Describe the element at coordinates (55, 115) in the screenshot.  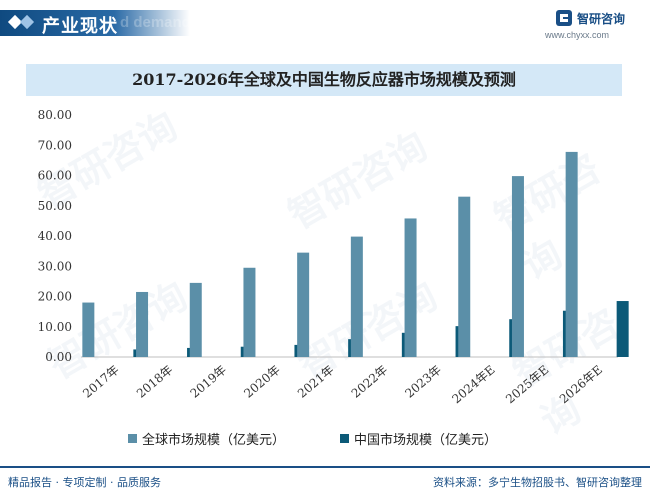
I see `y-tick-label: 80.00` at that location.